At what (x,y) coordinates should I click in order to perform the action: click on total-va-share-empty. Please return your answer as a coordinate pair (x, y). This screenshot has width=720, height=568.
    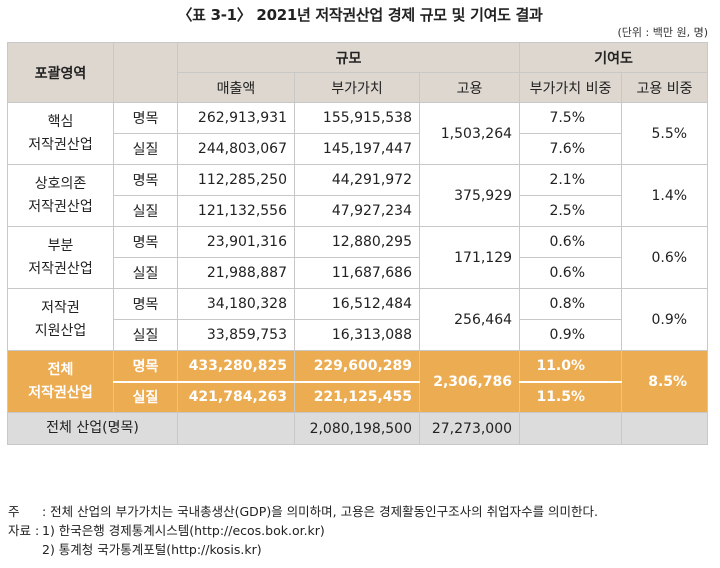
    Looking at the image, I should click on (571, 428).